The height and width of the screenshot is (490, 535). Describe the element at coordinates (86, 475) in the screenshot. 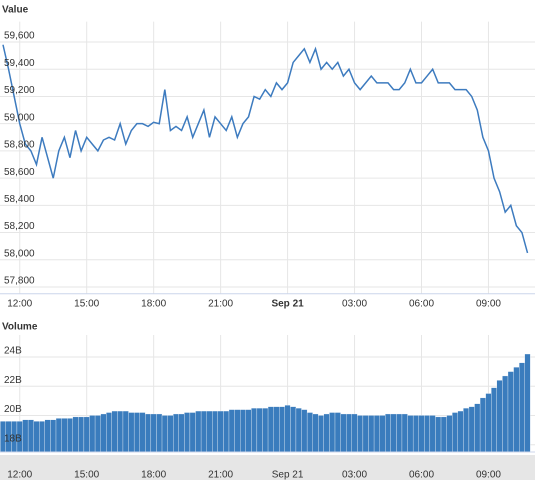

I see `x-tick-label: 15:00` at that location.